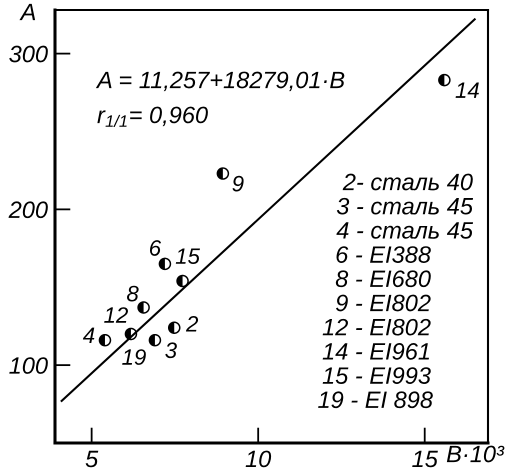 The image size is (513, 475). Describe the element at coordinates (27, 12) in the screenshot. I see `y-axis-title: A` at that location.